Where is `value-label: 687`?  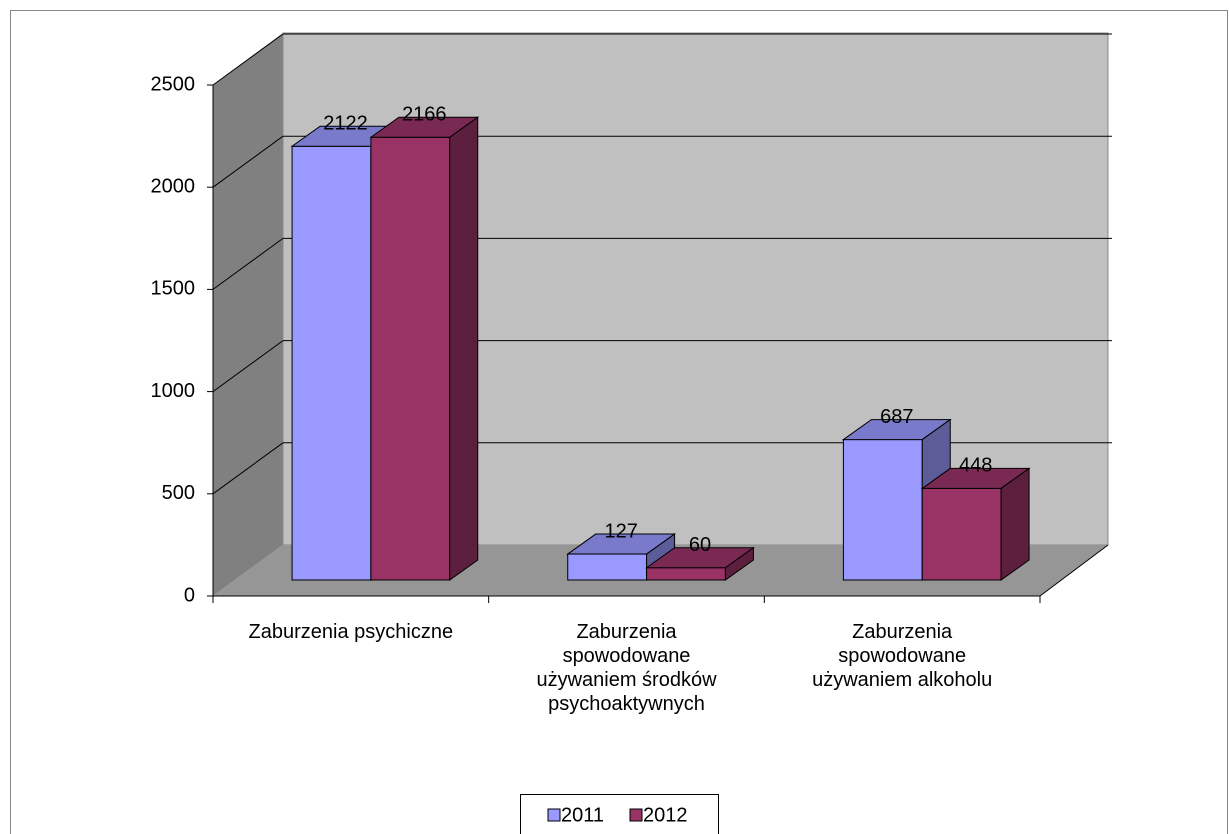
value-label: 687 is located at coordinates (896, 417).